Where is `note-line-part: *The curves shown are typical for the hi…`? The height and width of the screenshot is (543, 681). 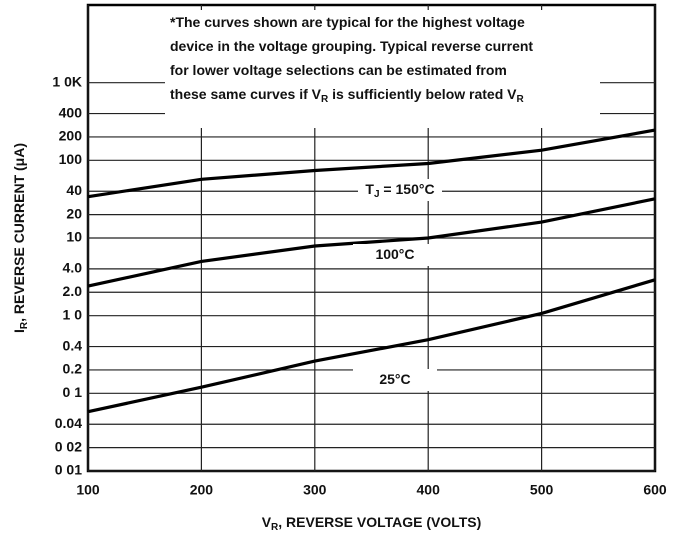 note-line-part: *The curves shown are typical for the hi… is located at coordinates (347, 22).